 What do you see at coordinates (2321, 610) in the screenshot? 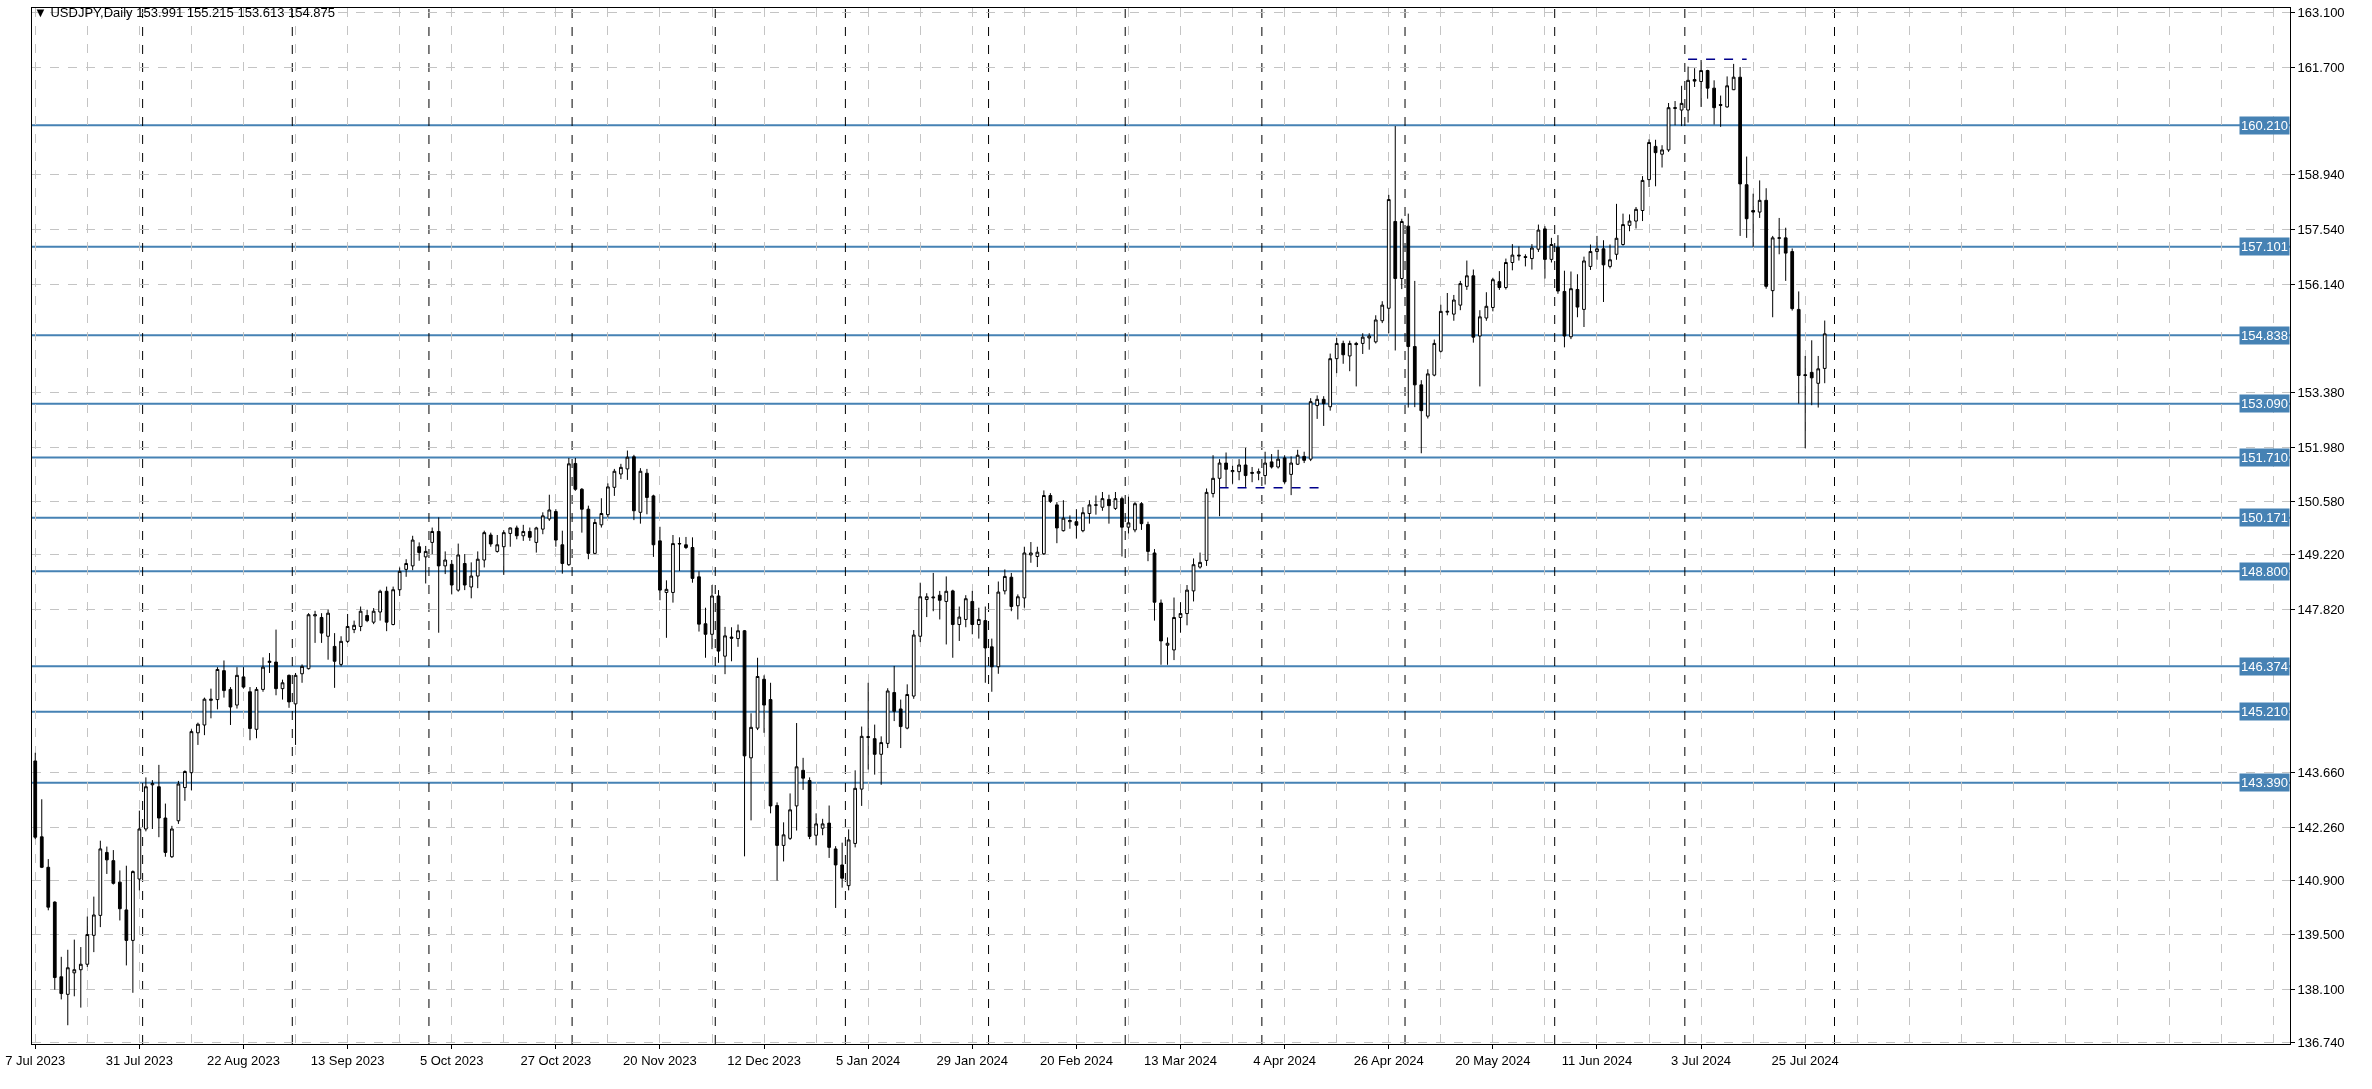
I see `y-tick-label: 147.820` at bounding box center [2321, 610].